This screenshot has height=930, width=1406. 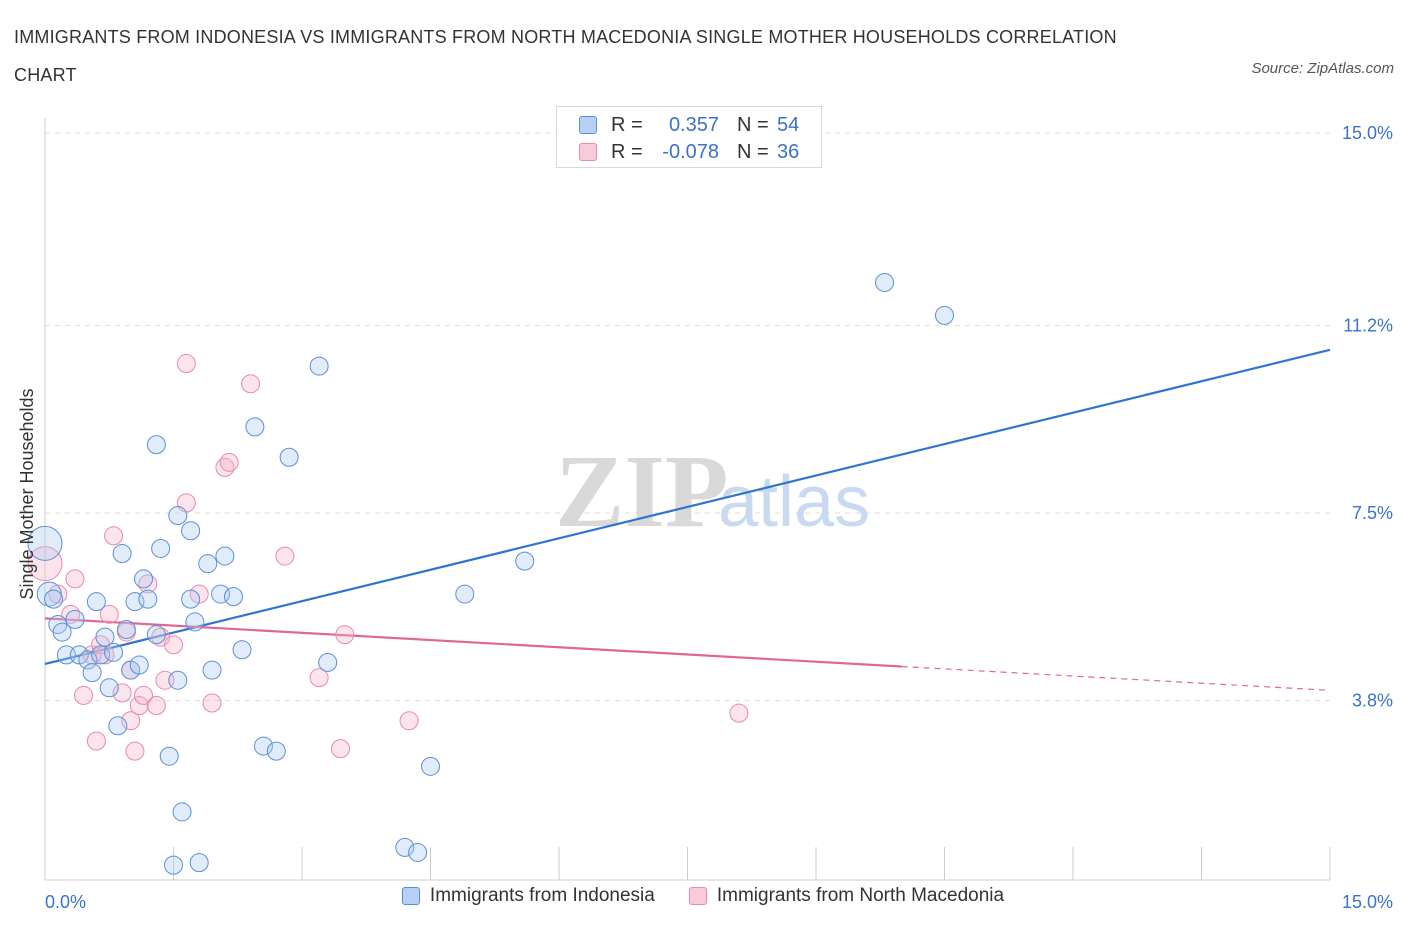 What do you see at coordinates (788, 124) in the screenshot?
I see `n-value: 54` at bounding box center [788, 124].